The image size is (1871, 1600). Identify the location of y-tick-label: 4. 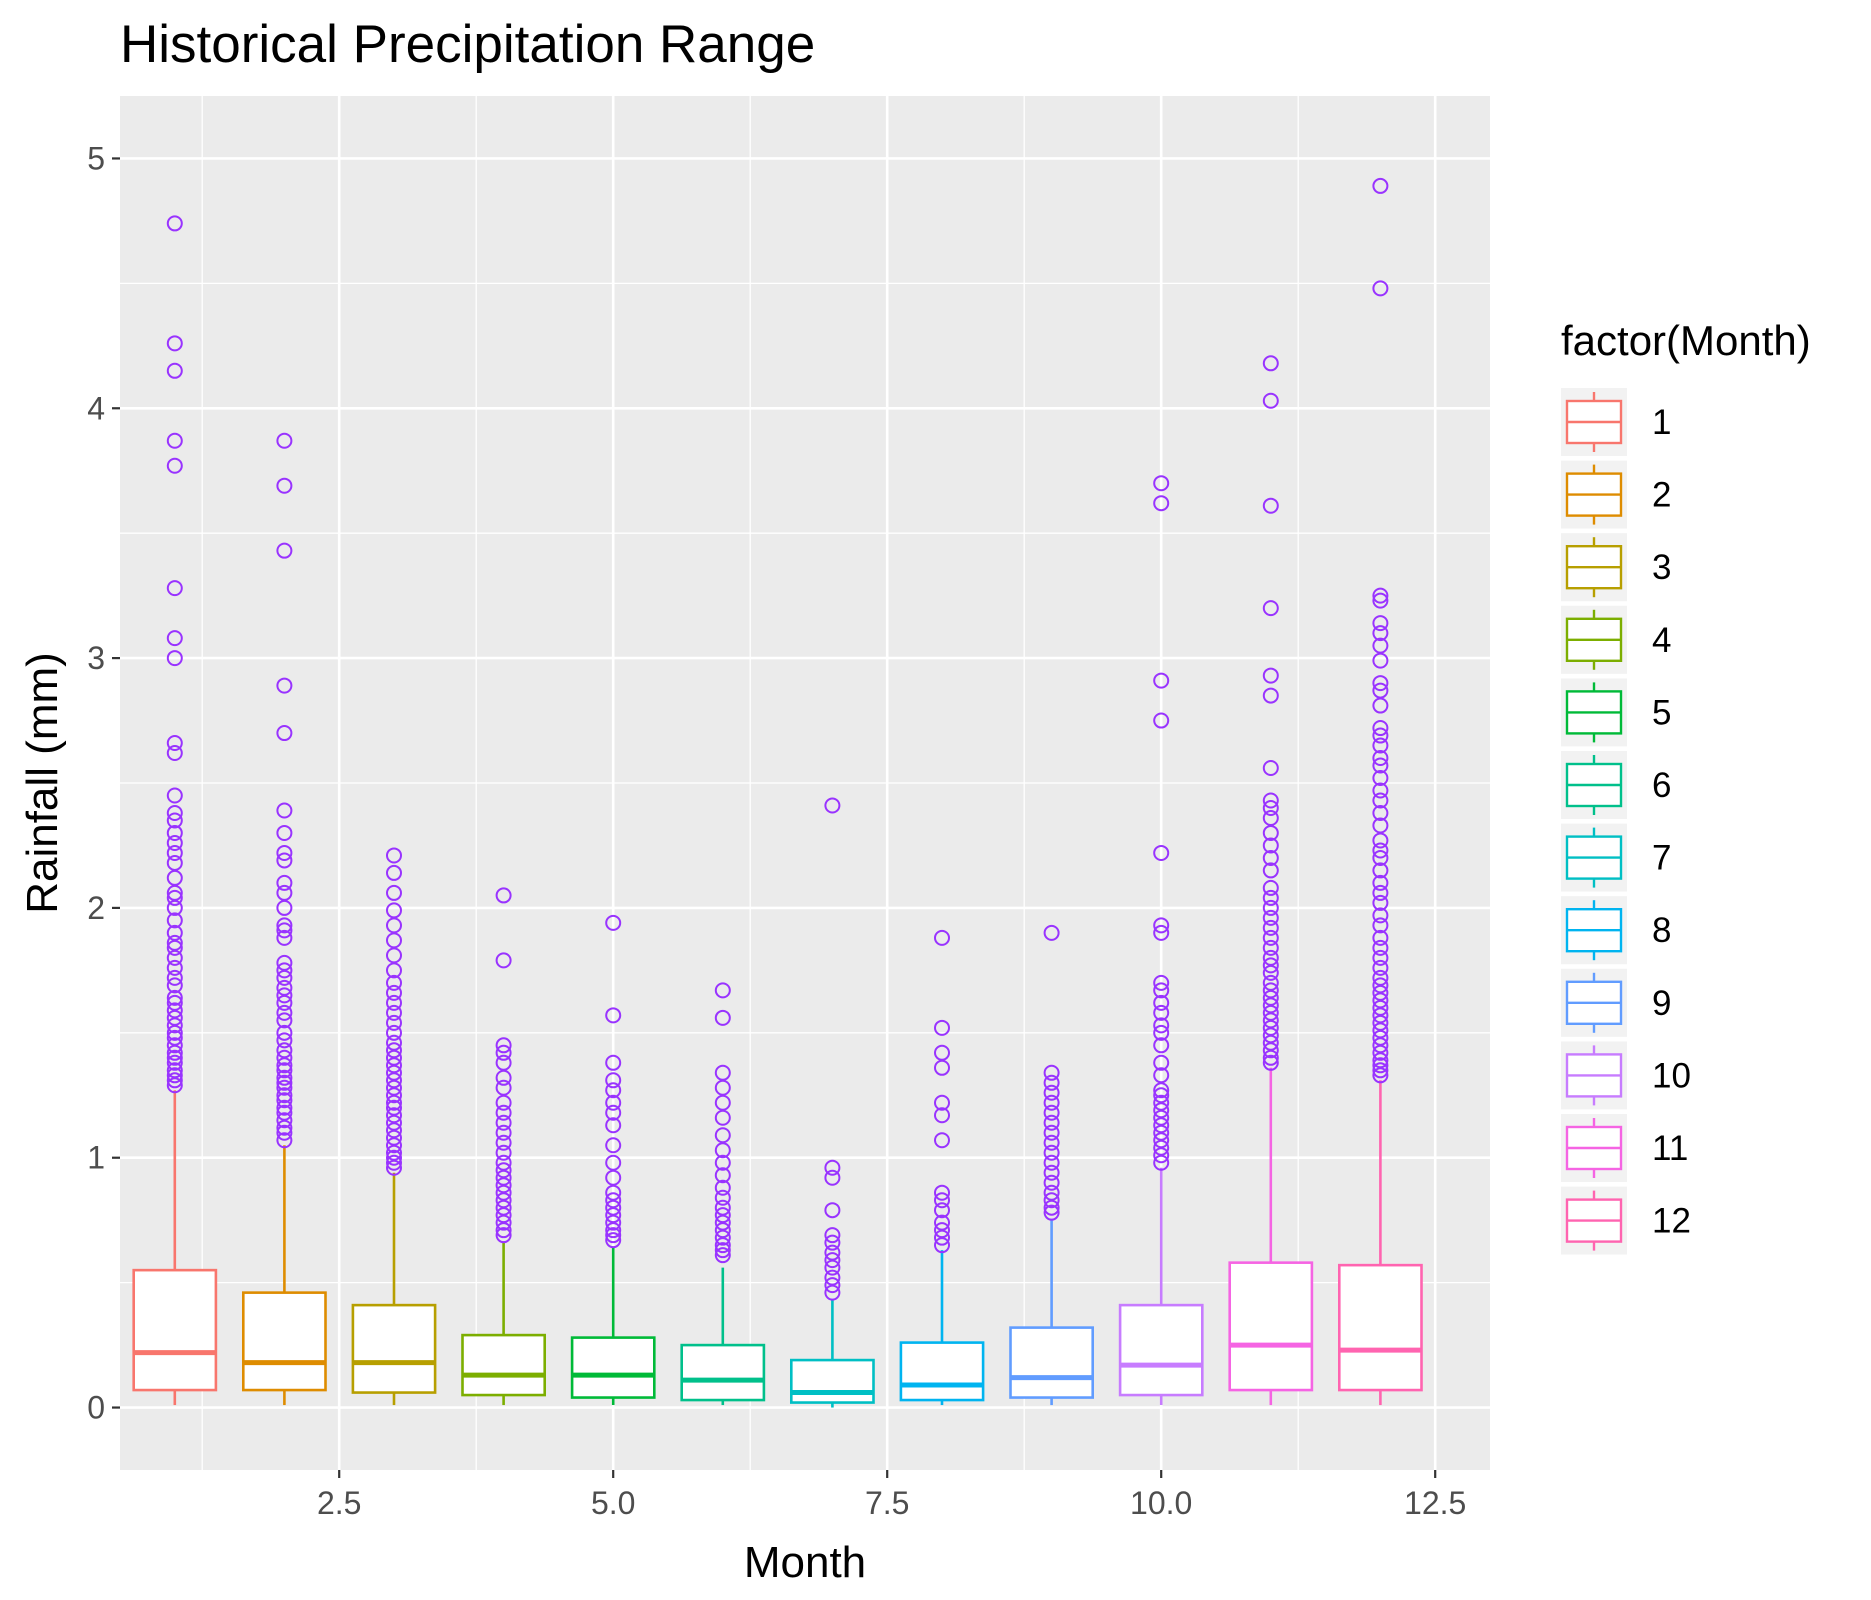
(96, 408).